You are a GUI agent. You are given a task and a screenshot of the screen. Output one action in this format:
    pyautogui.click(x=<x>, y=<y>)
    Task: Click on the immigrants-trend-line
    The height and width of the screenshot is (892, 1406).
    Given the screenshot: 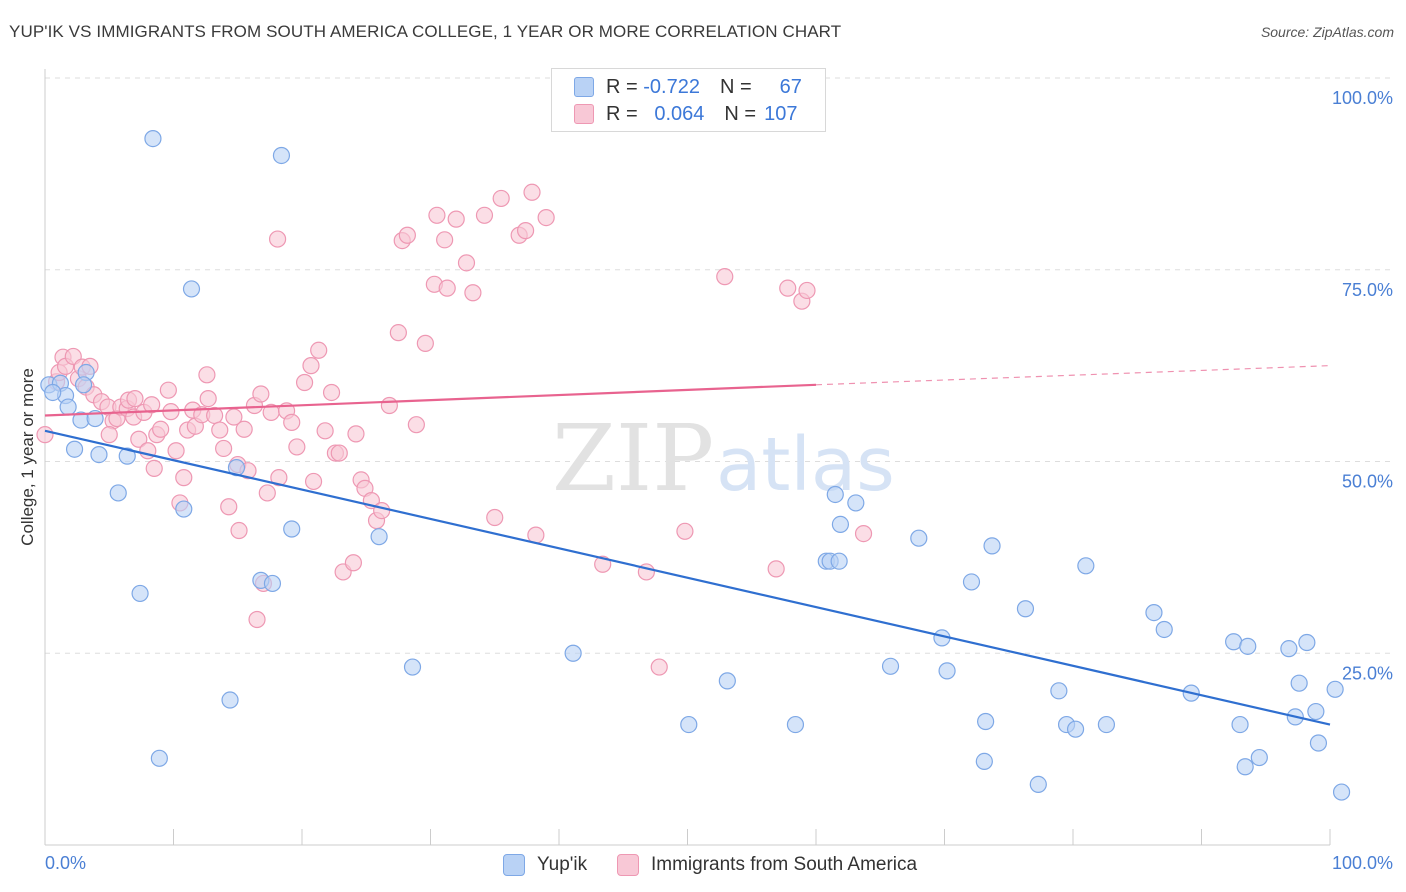 What is the action you would take?
    pyautogui.click(x=430, y=400)
    